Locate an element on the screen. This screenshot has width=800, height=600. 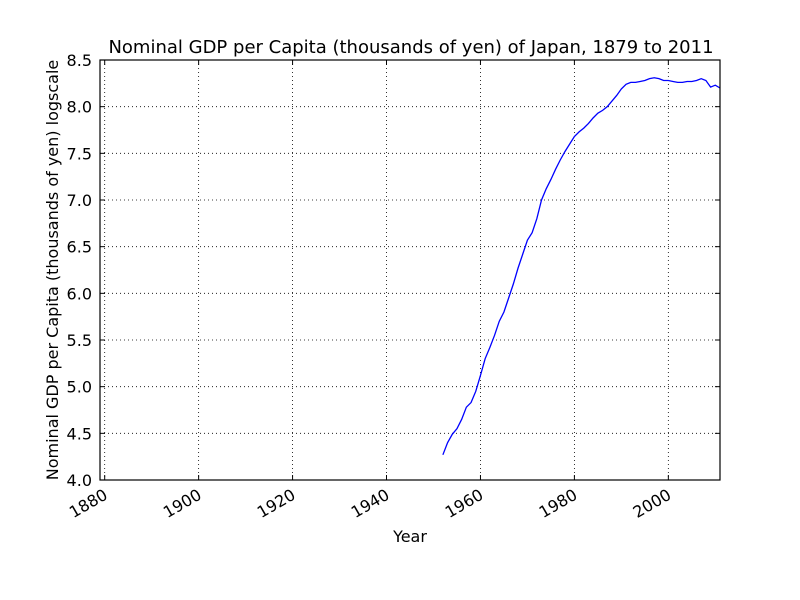
y-tick-label: 6.5 is located at coordinates (79, 247).